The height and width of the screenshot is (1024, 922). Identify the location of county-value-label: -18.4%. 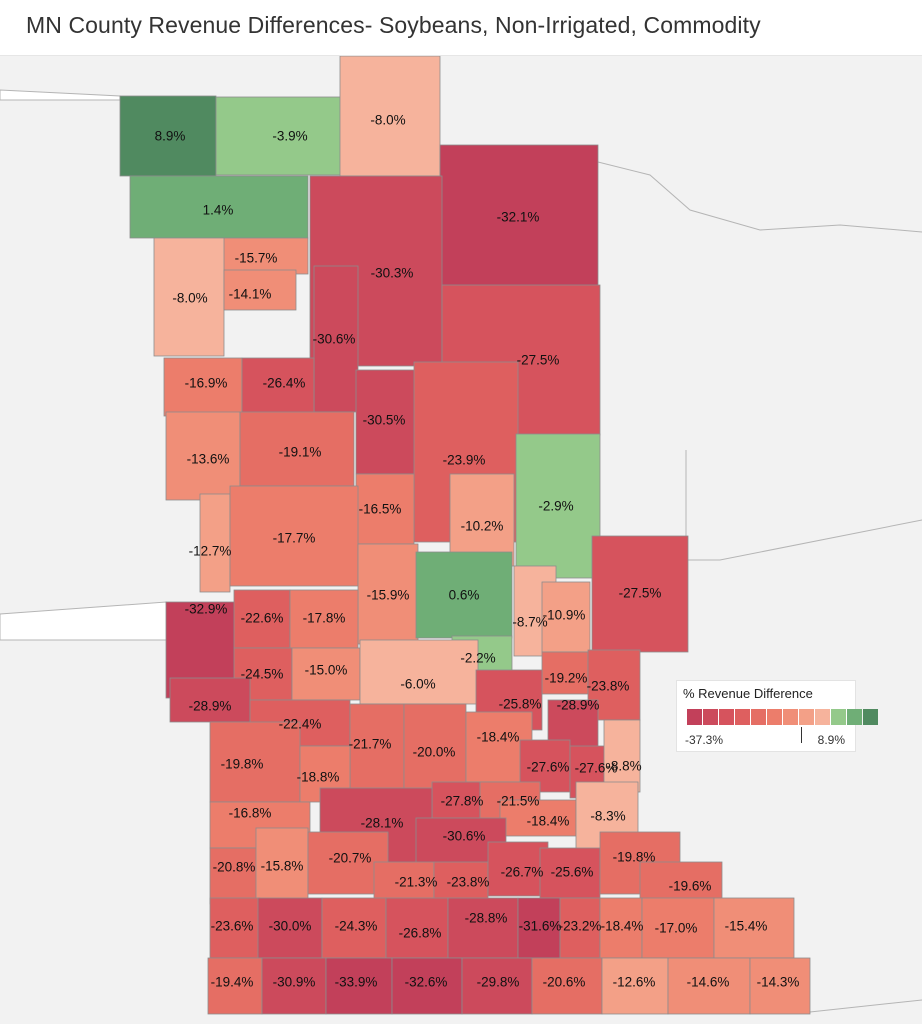
(548, 821).